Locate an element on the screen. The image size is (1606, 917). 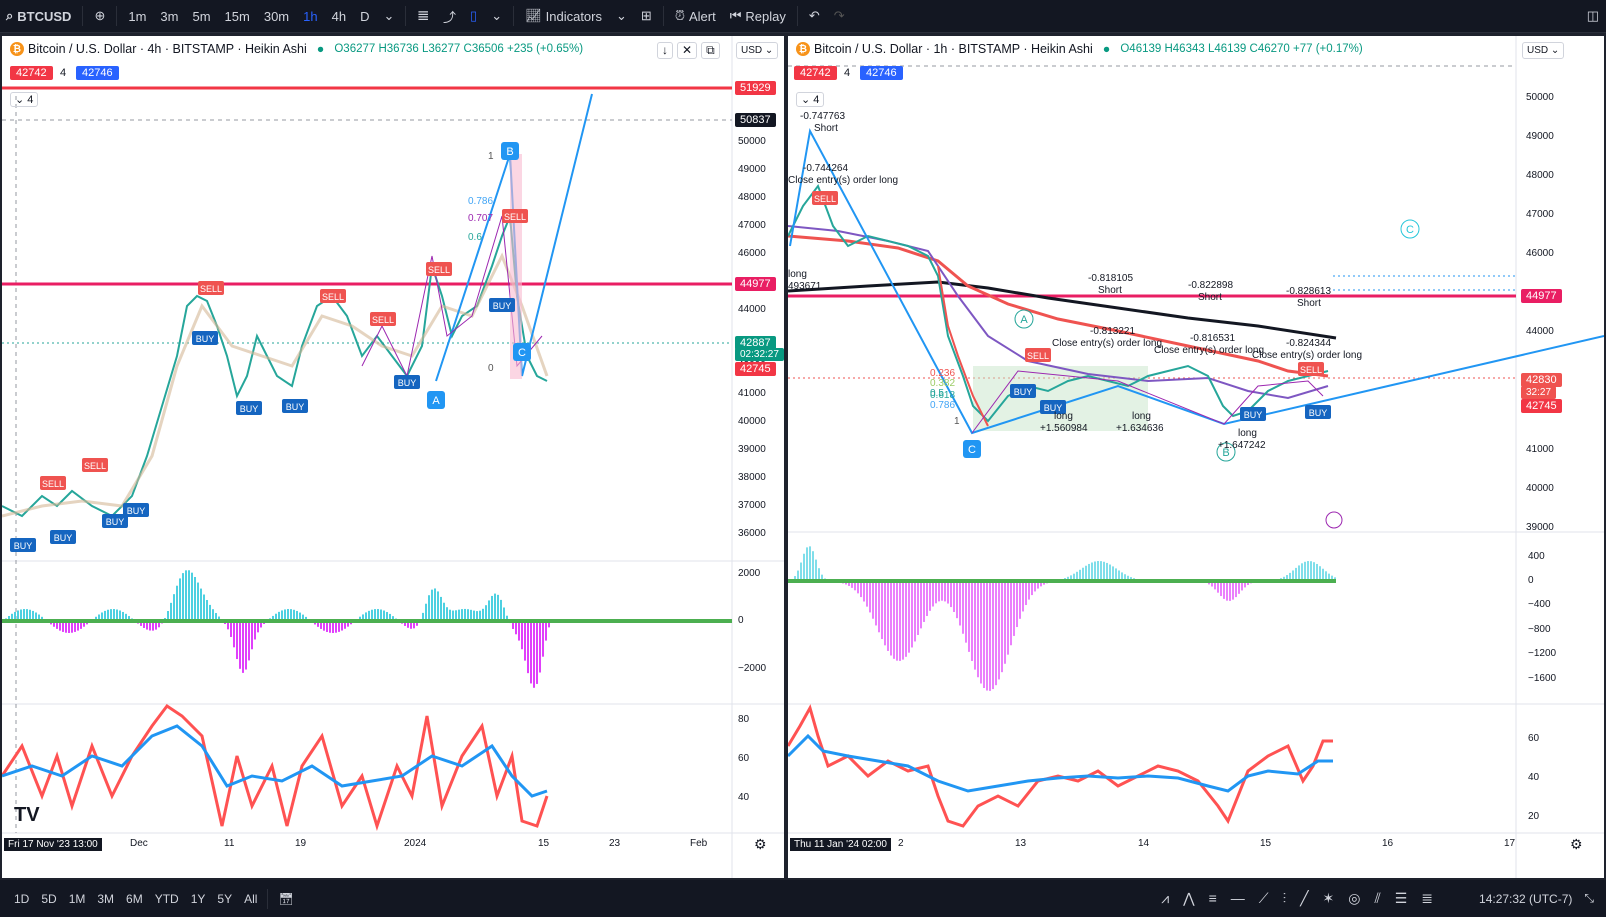
interval-1m: 1m is located at coordinates (137, 16).